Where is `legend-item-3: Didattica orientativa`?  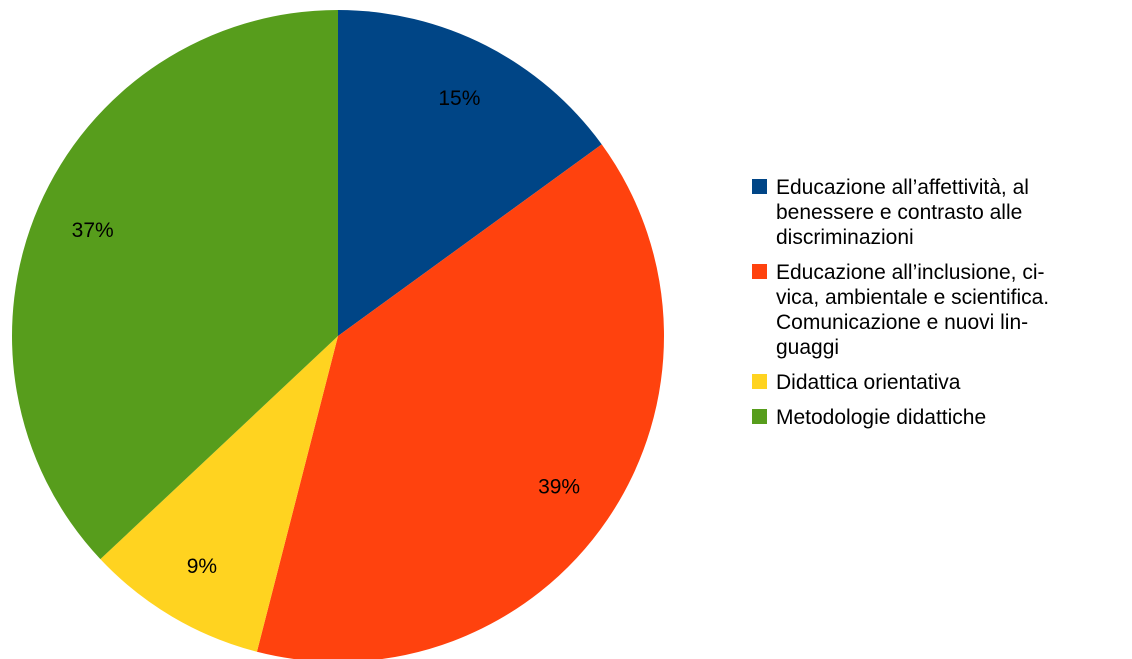
legend-item-3: Didattica orientativa is located at coordinates (856, 382).